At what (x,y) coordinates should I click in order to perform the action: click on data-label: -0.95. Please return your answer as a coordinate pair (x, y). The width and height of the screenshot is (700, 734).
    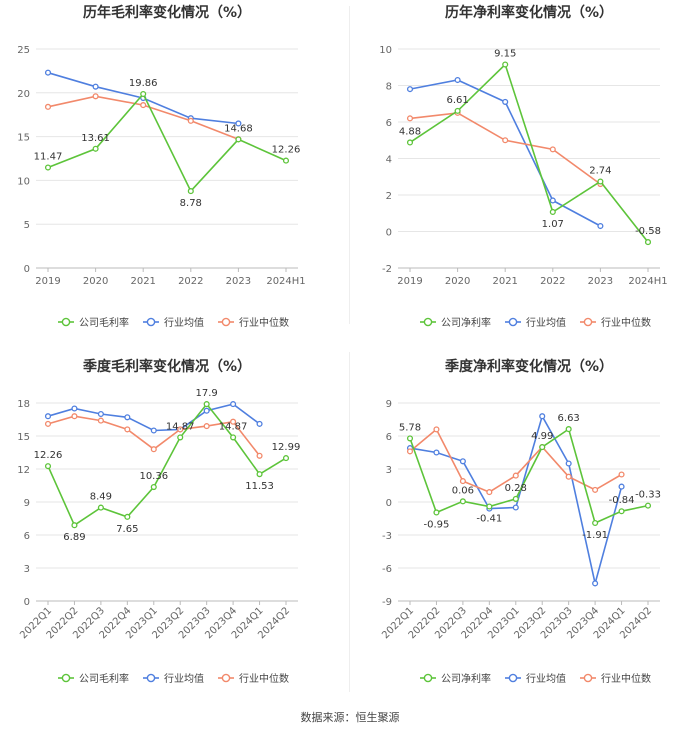
    Looking at the image, I should click on (437, 524).